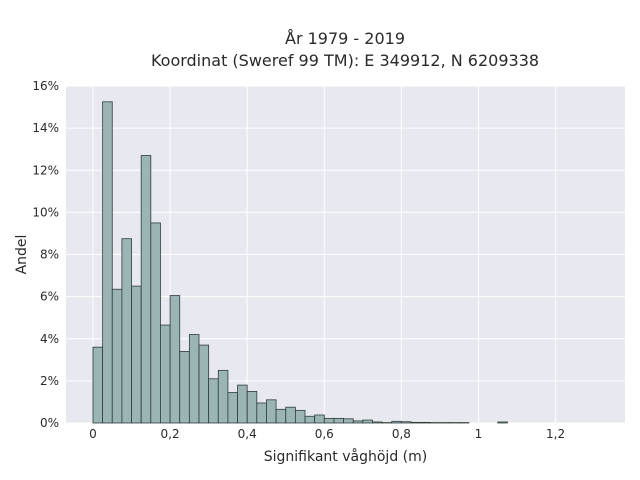 The width and height of the screenshot is (640, 480). What do you see at coordinates (555, 434) in the screenshot?
I see `x-tick-label: 1,2` at bounding box center [555, 434].